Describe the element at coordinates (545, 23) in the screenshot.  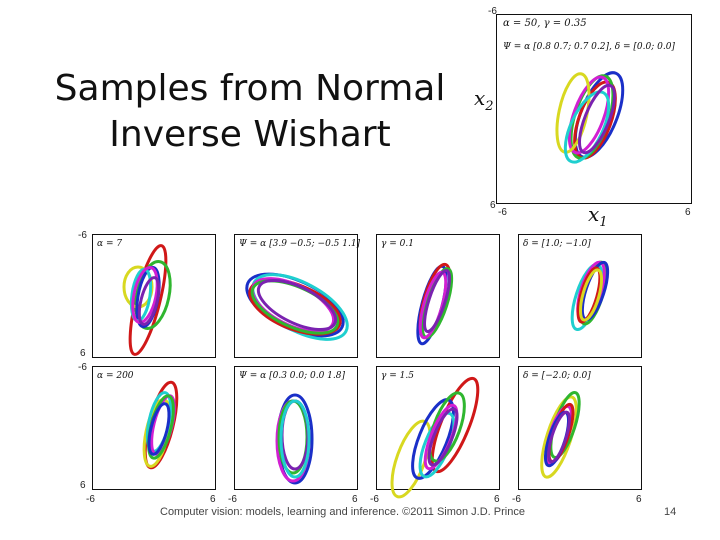
I see `main-plot-label-1: α = 50, γ = 0.35` at that location.